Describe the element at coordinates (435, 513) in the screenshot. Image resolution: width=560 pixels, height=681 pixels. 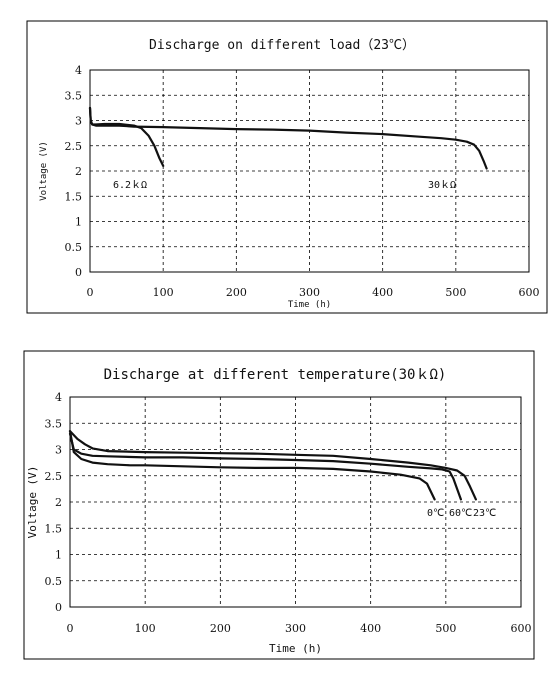
I see `curve-label: 0℃` at that location.